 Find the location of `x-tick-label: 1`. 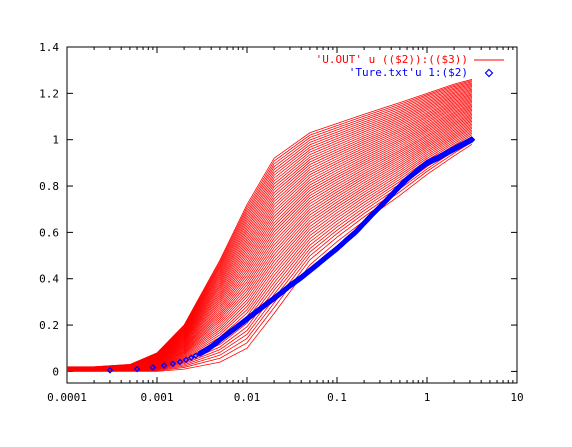

x-tick-label: 1 is located at coordinates (427, 397).